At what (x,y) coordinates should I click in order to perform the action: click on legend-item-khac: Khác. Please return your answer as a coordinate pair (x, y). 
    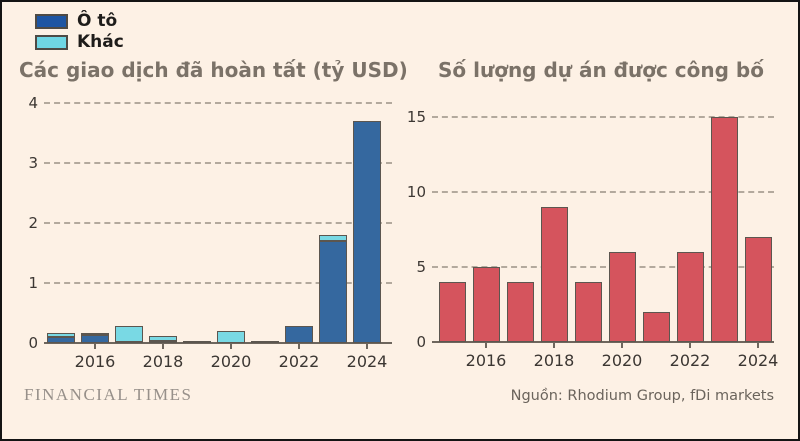
    Looking at the image, I should click on (79, 42).